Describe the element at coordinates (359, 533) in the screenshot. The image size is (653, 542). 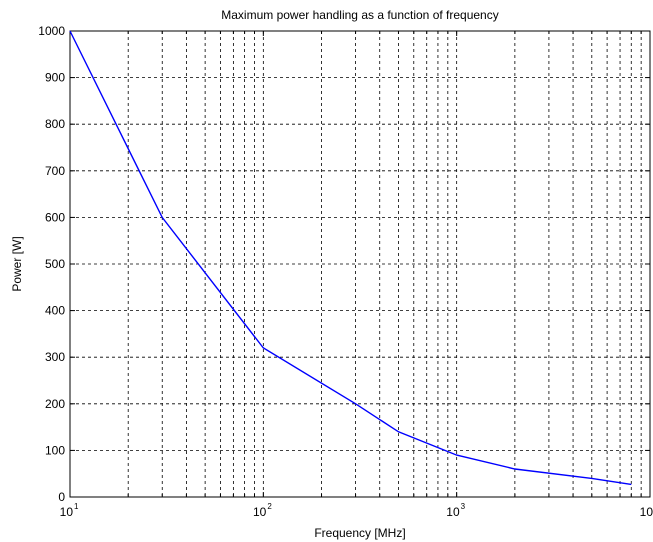
I see `x-axis-title: Frequency [MHz]` at that location.